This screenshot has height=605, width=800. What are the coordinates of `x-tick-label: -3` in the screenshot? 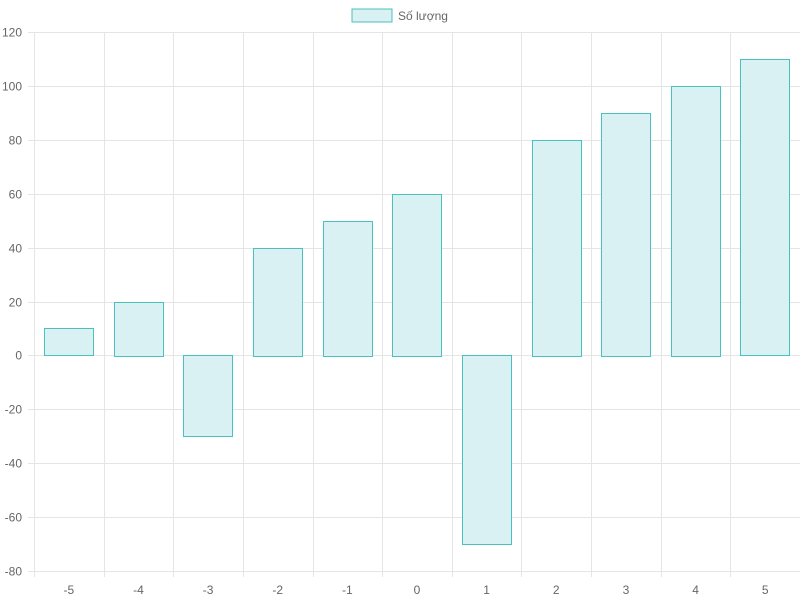 It's located at (208, 590).